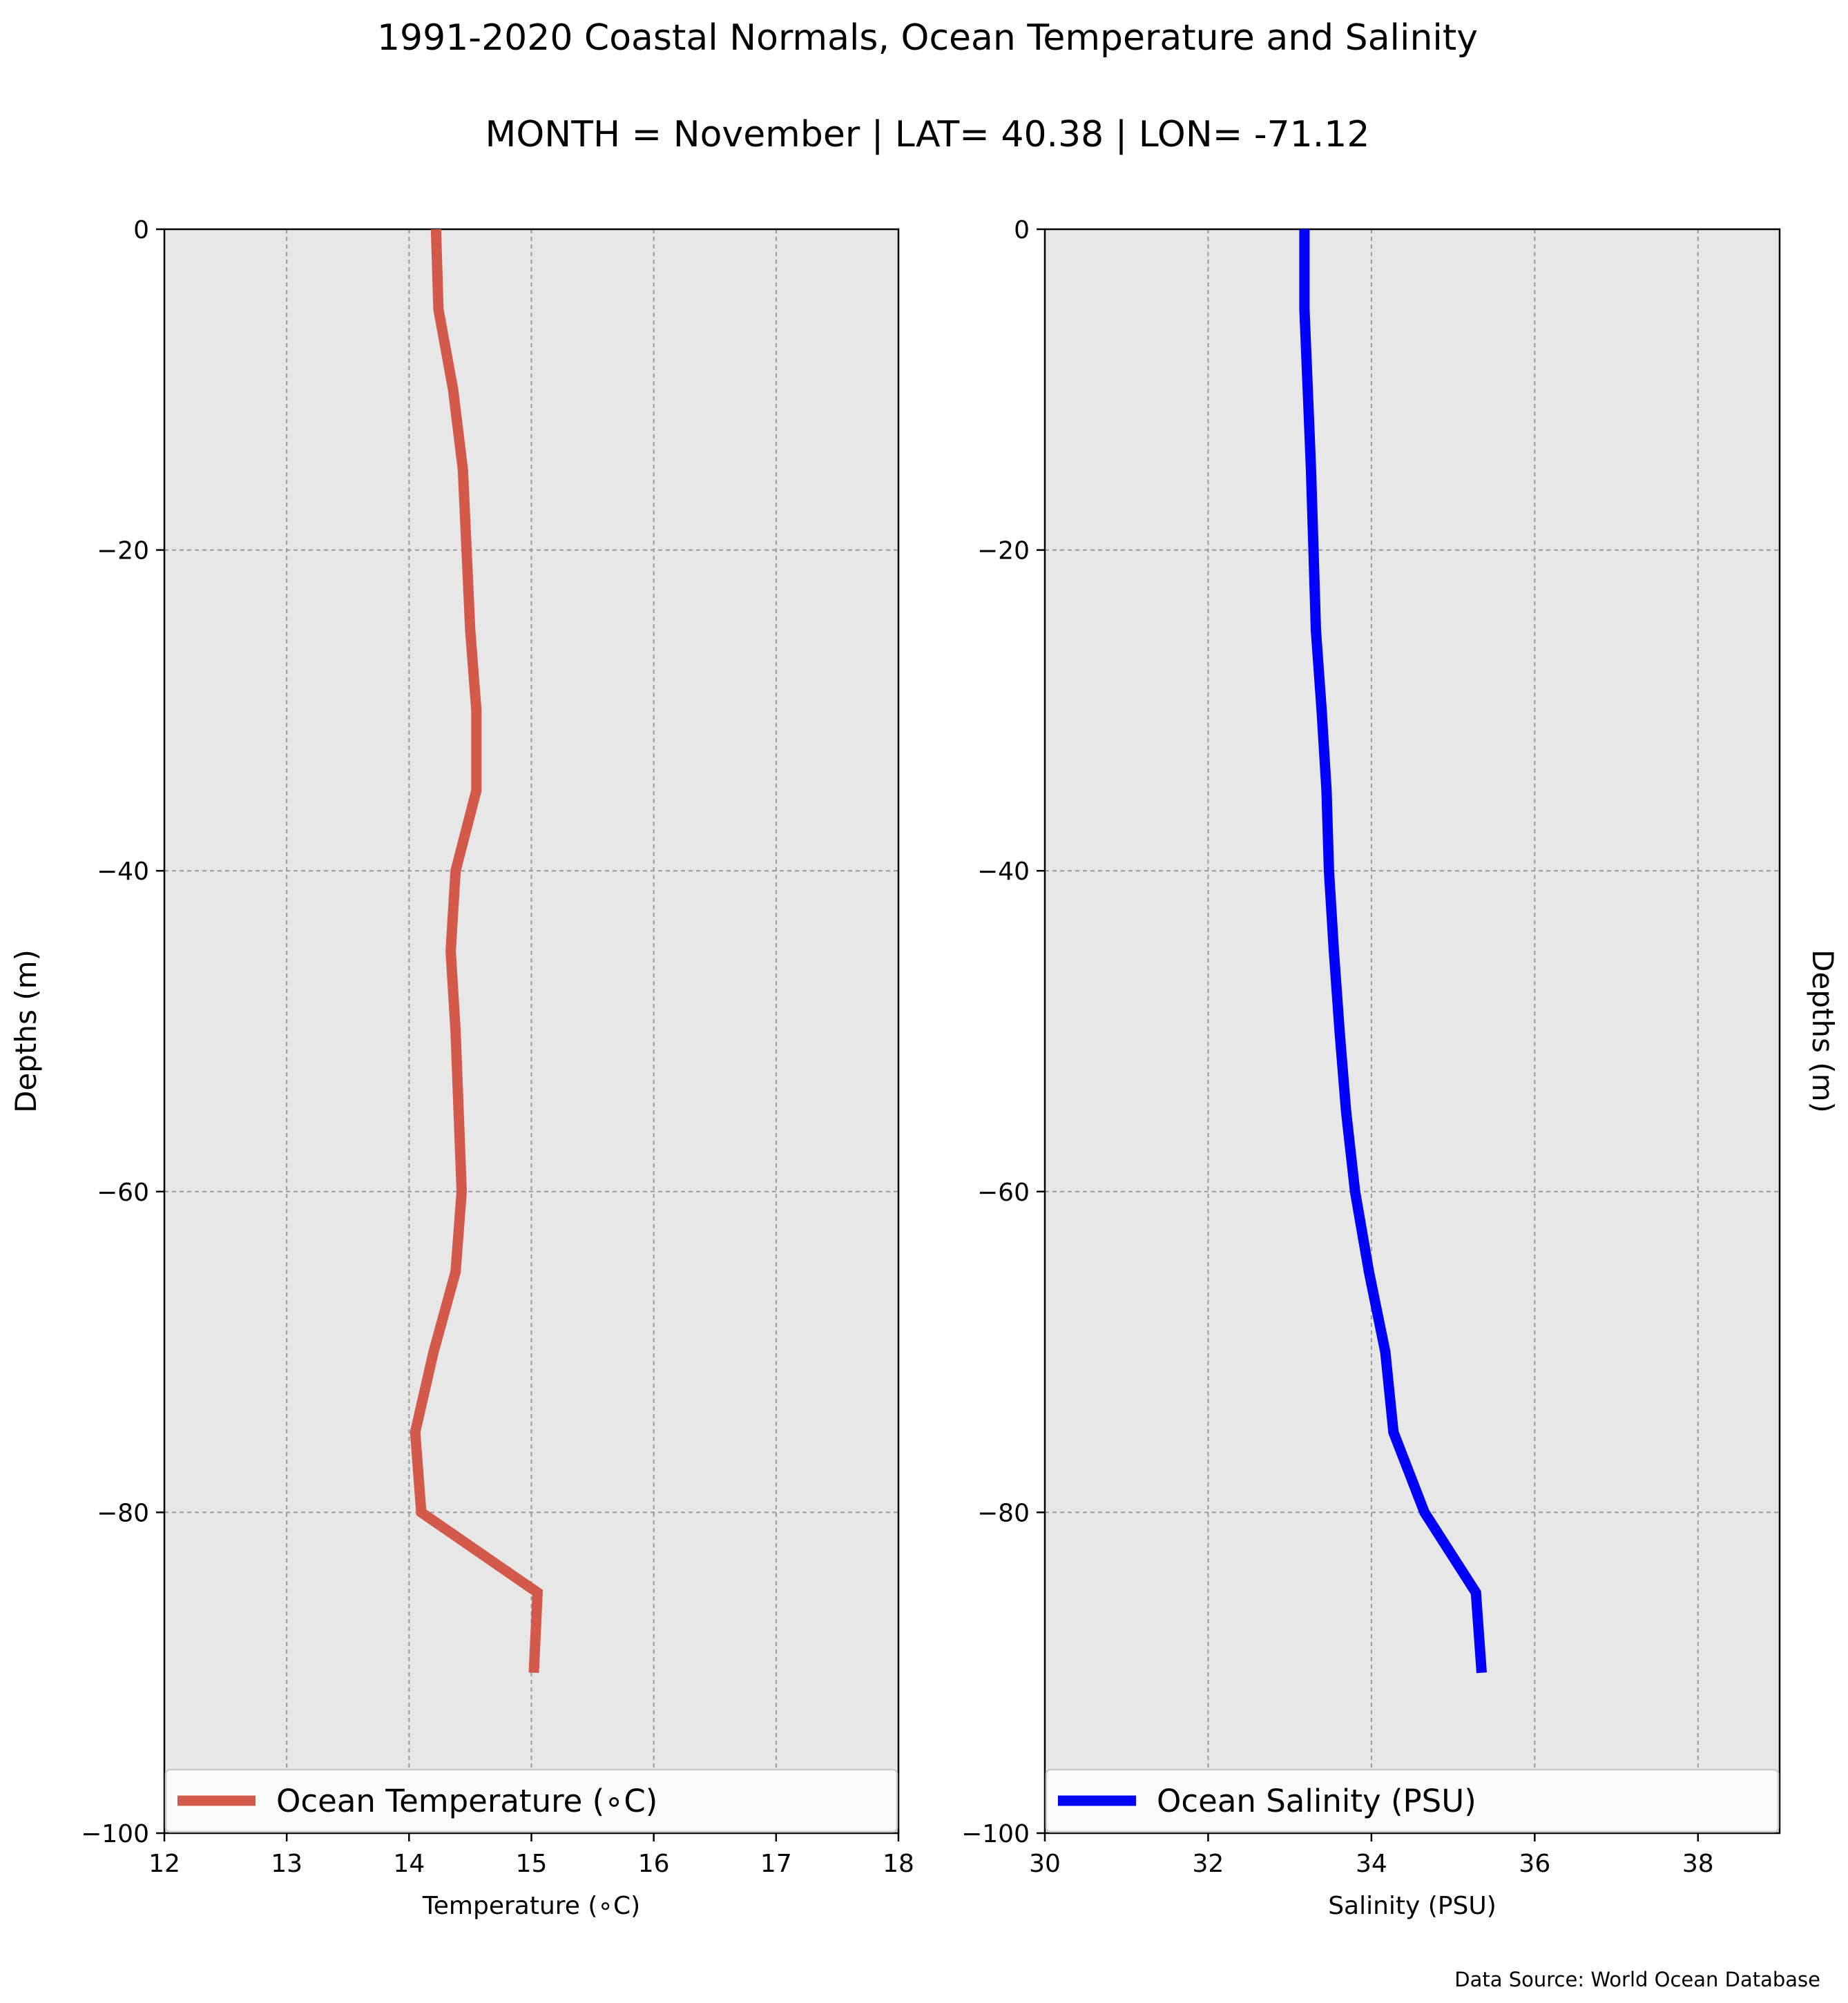  I want to click on x-tick-label: 34, so click(1371, 1864).